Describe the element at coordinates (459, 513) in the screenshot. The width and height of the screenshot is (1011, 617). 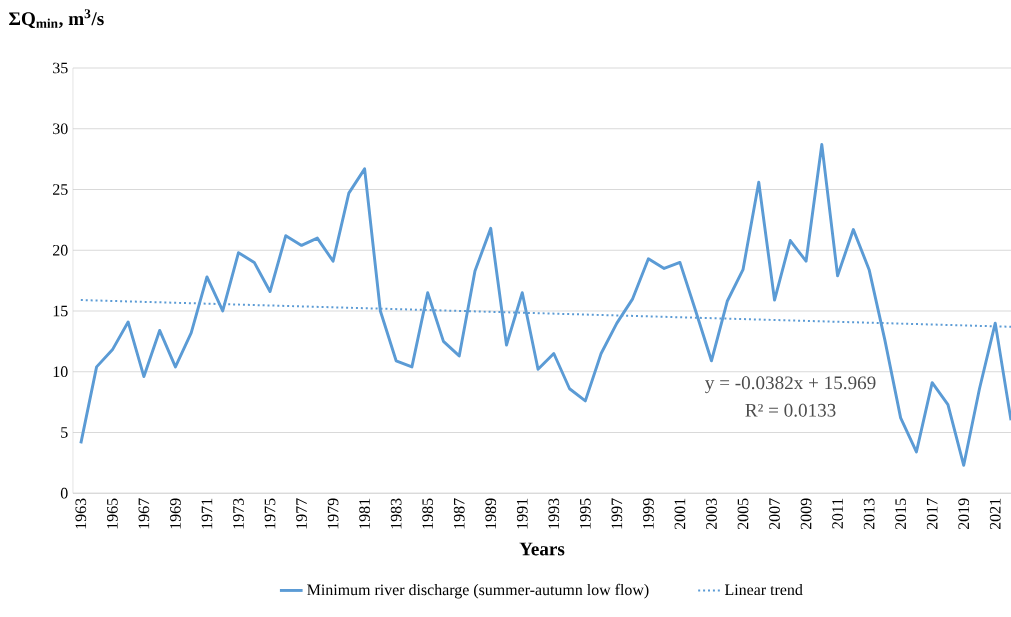
I see `x-tick-label: 1987` at that location.